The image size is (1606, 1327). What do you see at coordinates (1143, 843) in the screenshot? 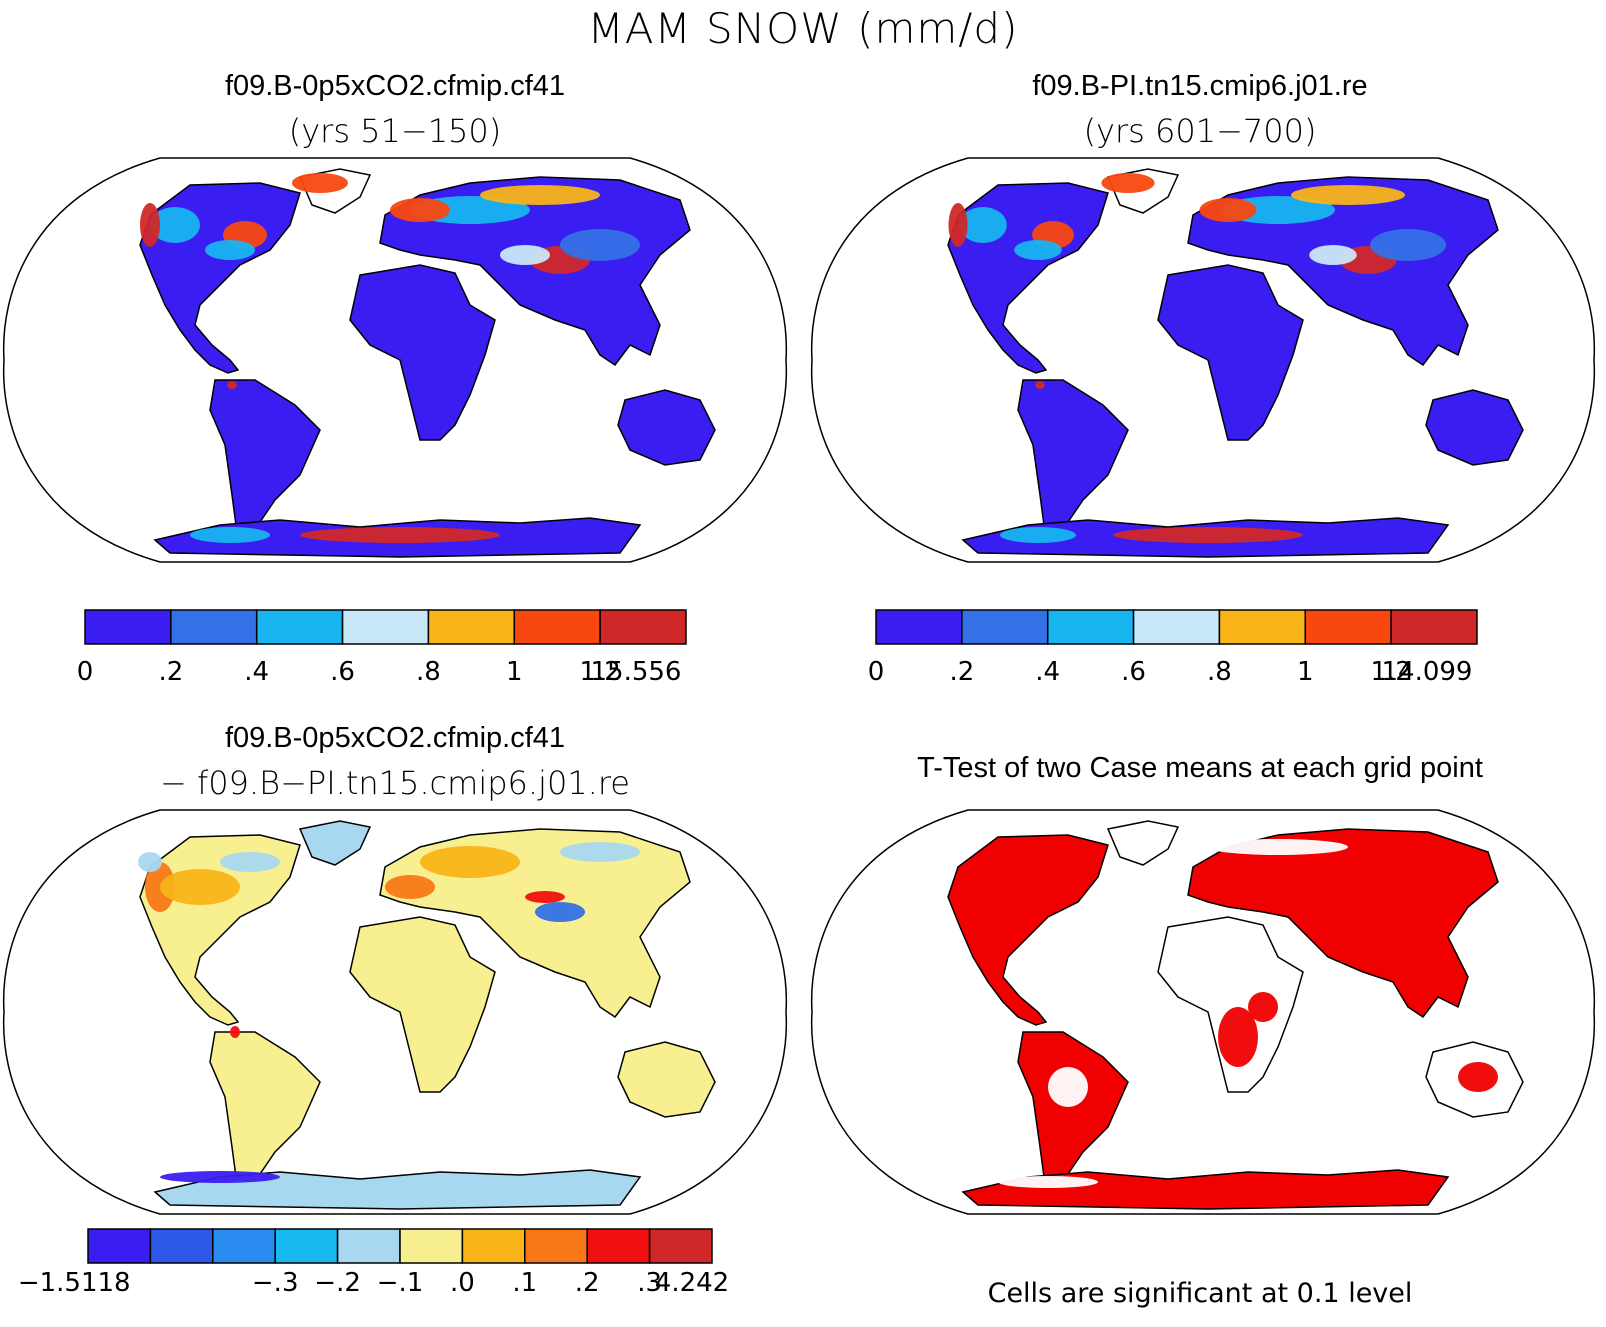
I see `land-greenland` at bounding box center [1143, 843].